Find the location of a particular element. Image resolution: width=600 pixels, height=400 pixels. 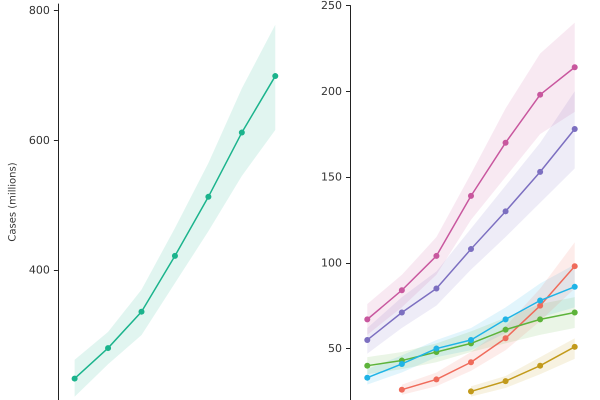

y-tick-label: 100 is located at coordinates (331, 263).